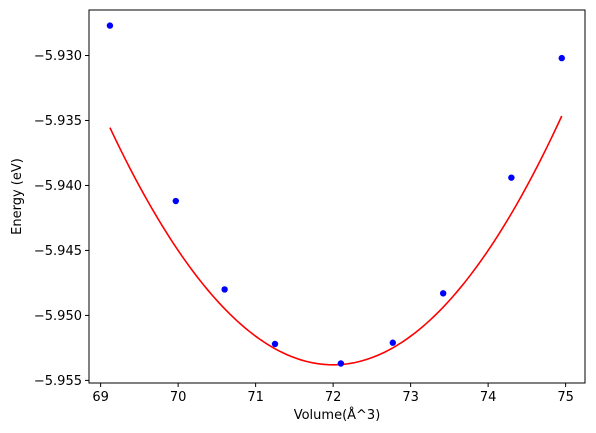 This screenshot has height=433, width=596. Describe the element at coordinates (58, 56) in the screenshot. I see `y-tick-label: −5.930` at that location.